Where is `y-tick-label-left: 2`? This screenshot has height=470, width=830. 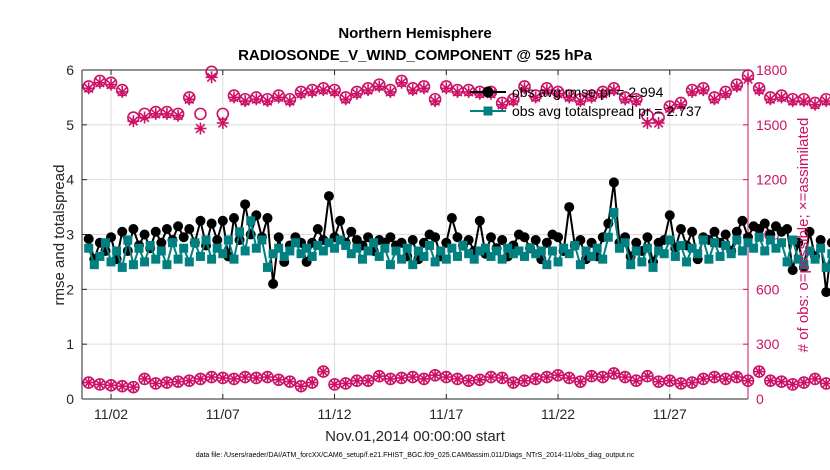
y-tick-label-left: 2 is located at coordinates (70, 289).